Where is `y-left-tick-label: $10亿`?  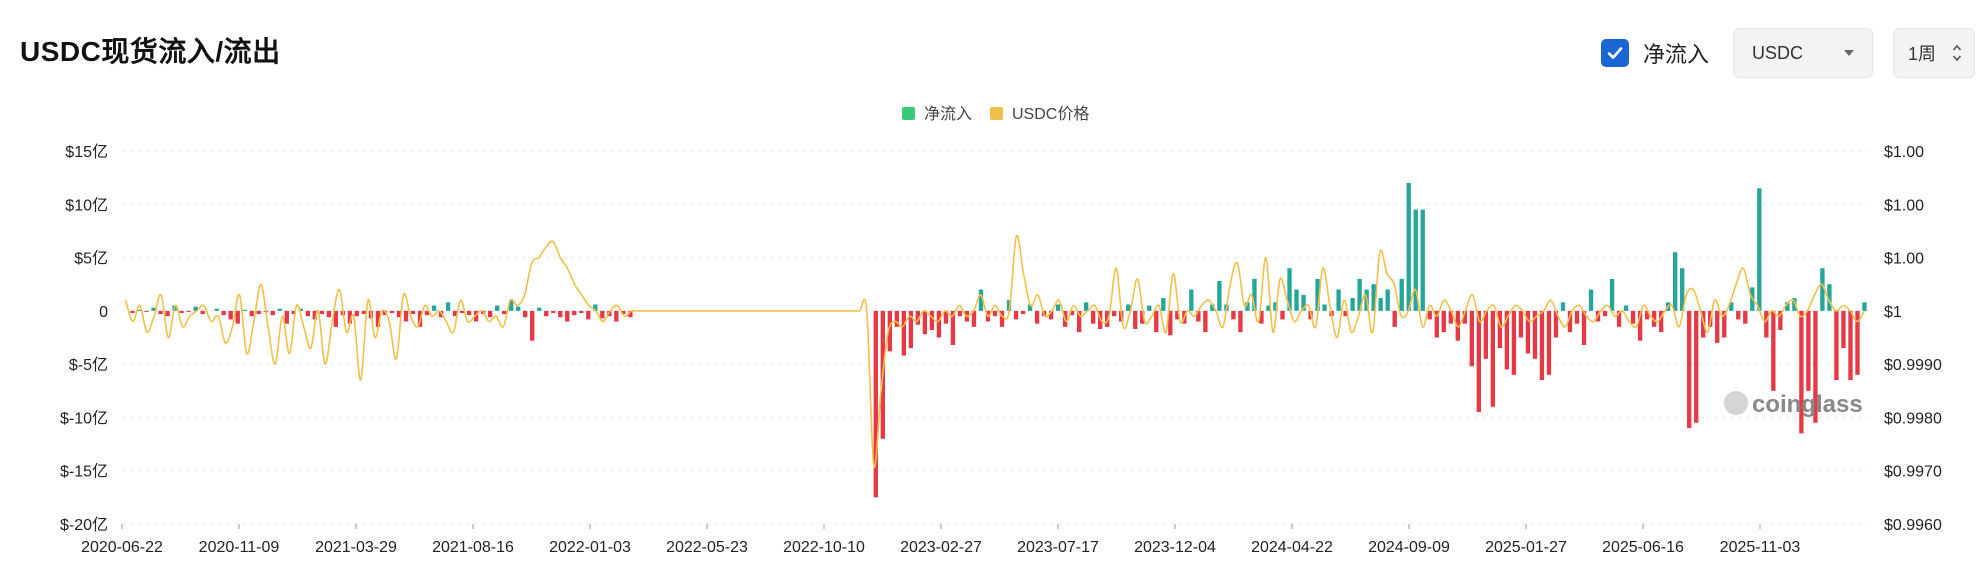
y-left-tick-label: $10亿 is located at coordinates (86, 205).